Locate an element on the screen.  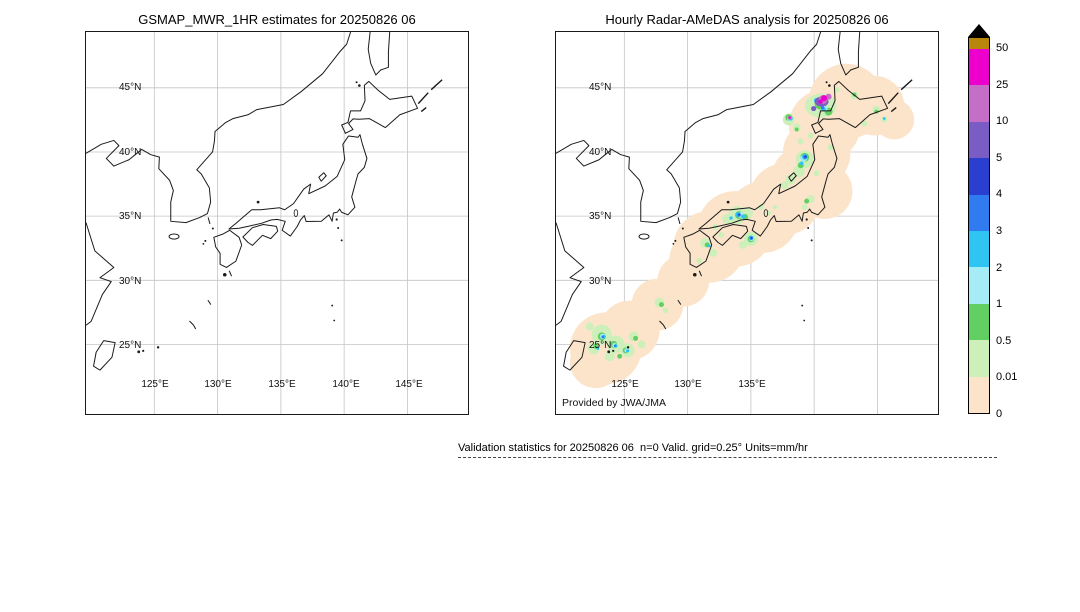
colorbar-label: 10 is located at coordinates (1002, 121).